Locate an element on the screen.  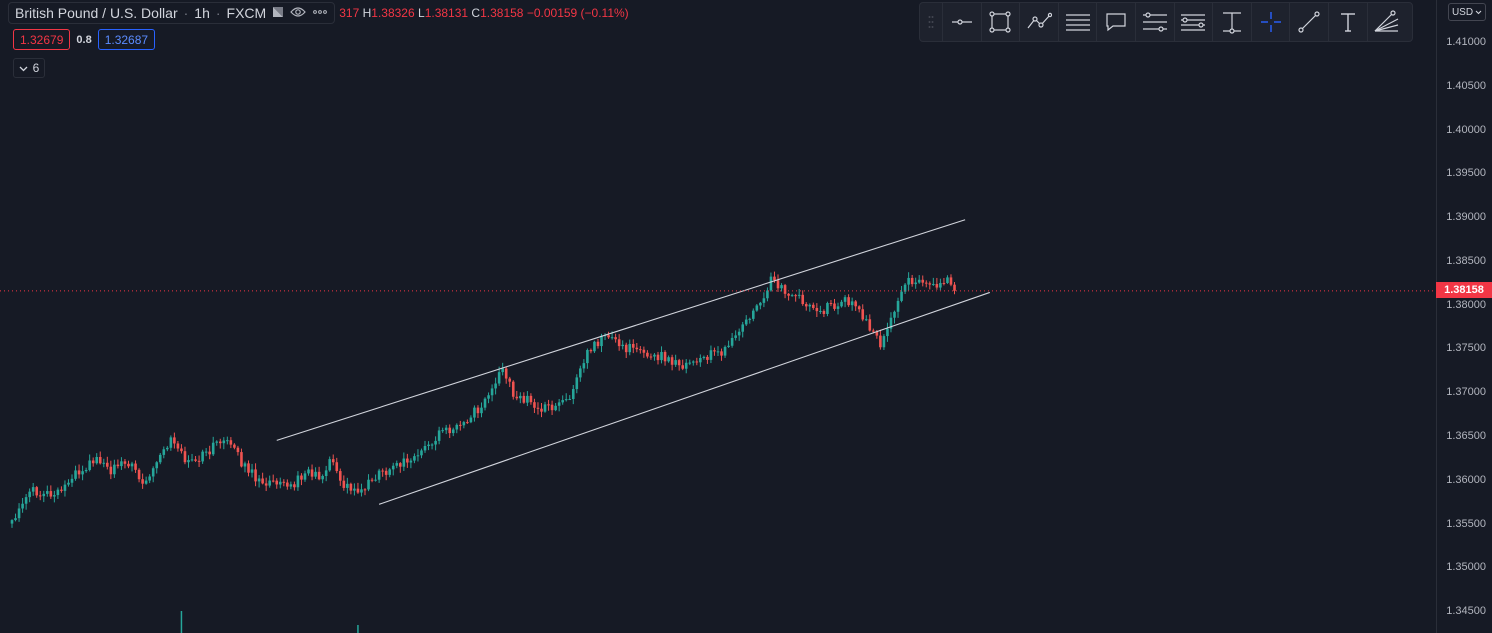
symbol-name: British Pound / U.S. Dollar is located at coordinates (96, 13).